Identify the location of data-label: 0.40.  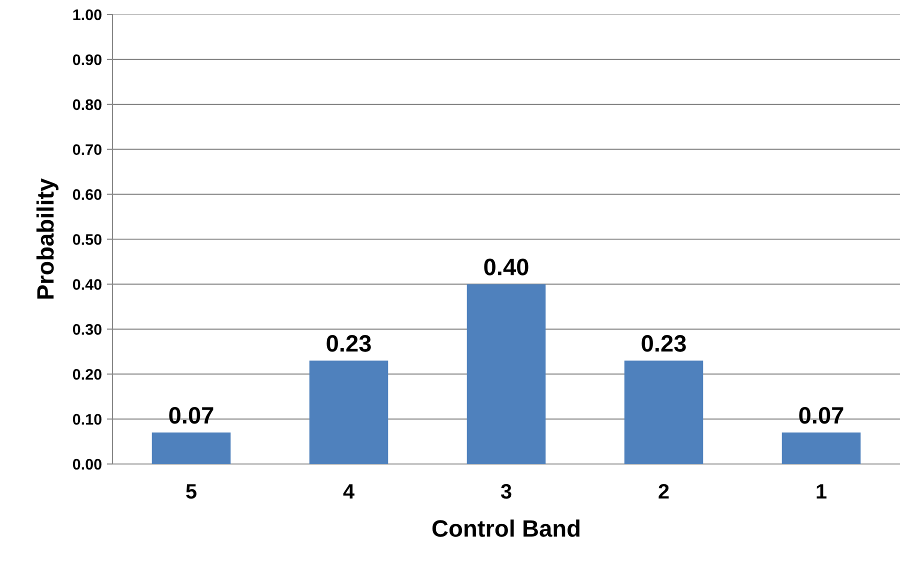
(506, 267).